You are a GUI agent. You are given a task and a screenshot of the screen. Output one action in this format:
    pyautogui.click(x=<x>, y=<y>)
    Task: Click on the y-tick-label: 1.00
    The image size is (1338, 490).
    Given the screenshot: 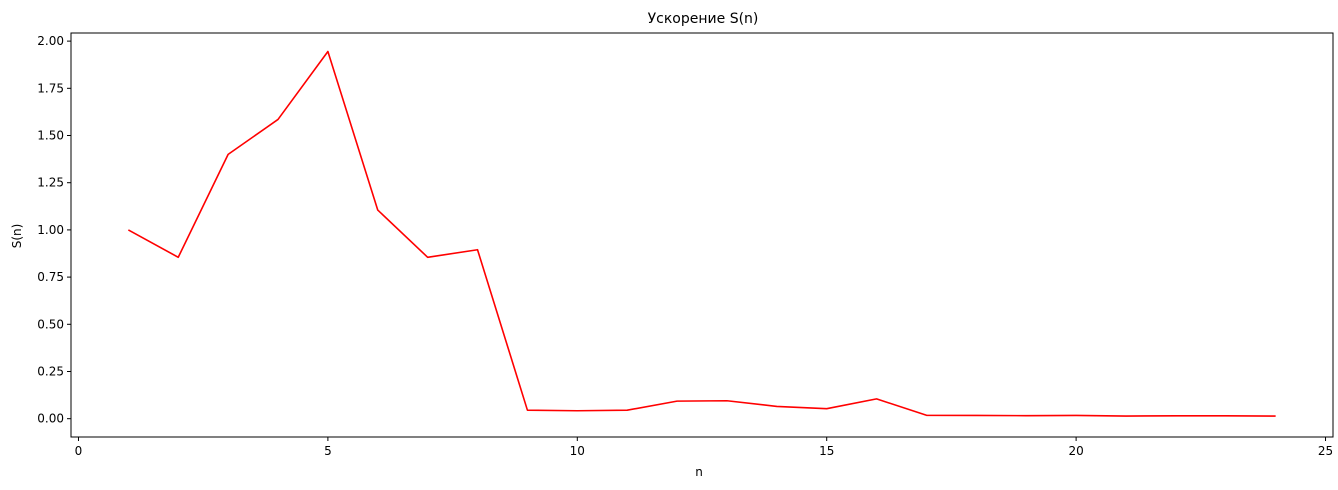 What is the action you would take?
    pyautogui.click(x=50, y=230)
    